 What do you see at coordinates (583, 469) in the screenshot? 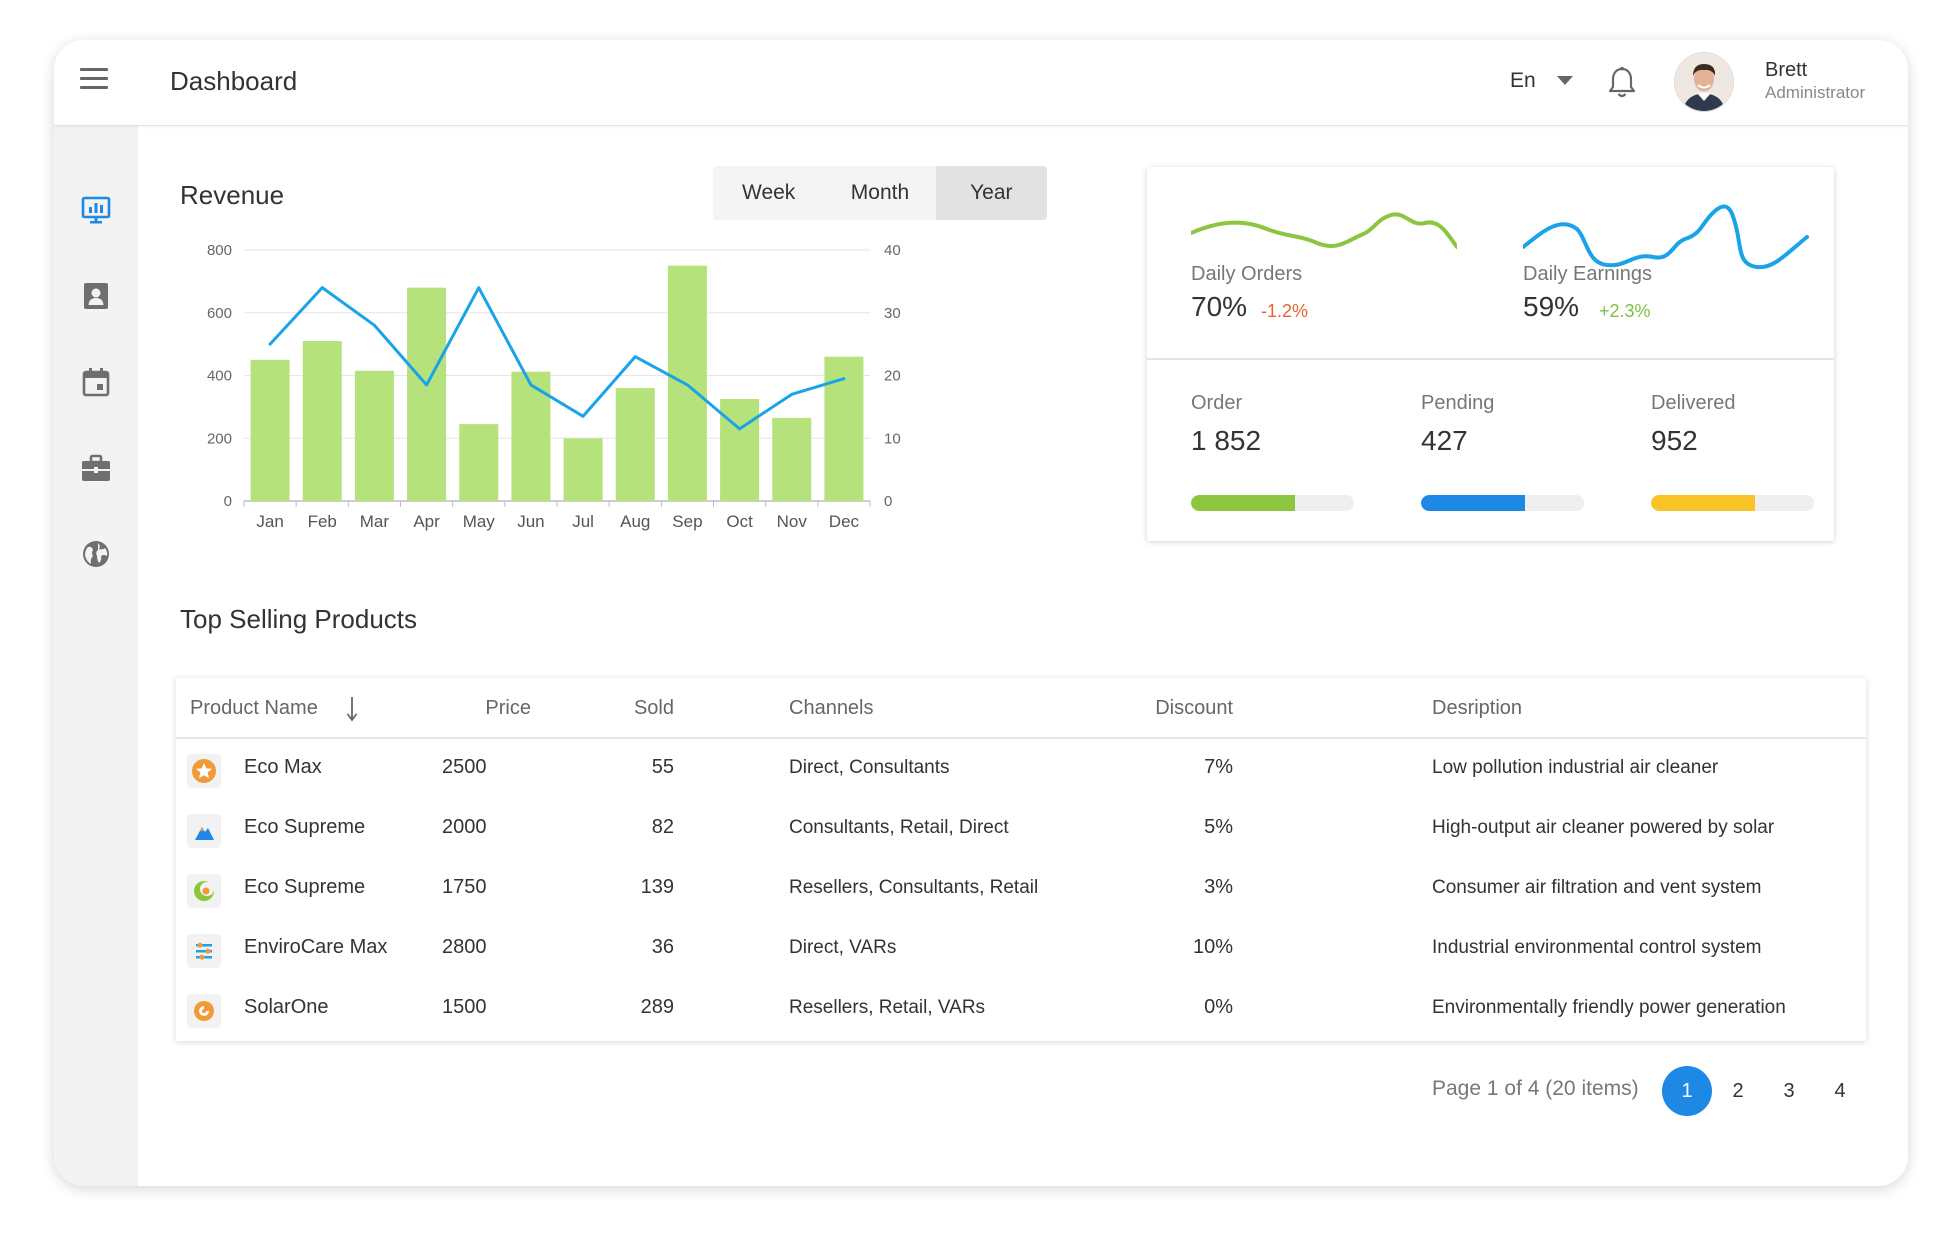
I see `bar-jul` at bounding box center [583, 469].